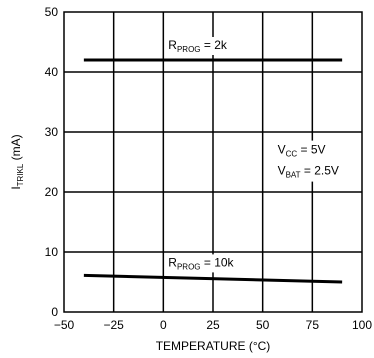 This screenshot has height=358, width=374. What do you see at coordinates (311, 150) in the screenshot?
I see `annotation-vcc-tail: = 5V` at bounding box center [311, 150].